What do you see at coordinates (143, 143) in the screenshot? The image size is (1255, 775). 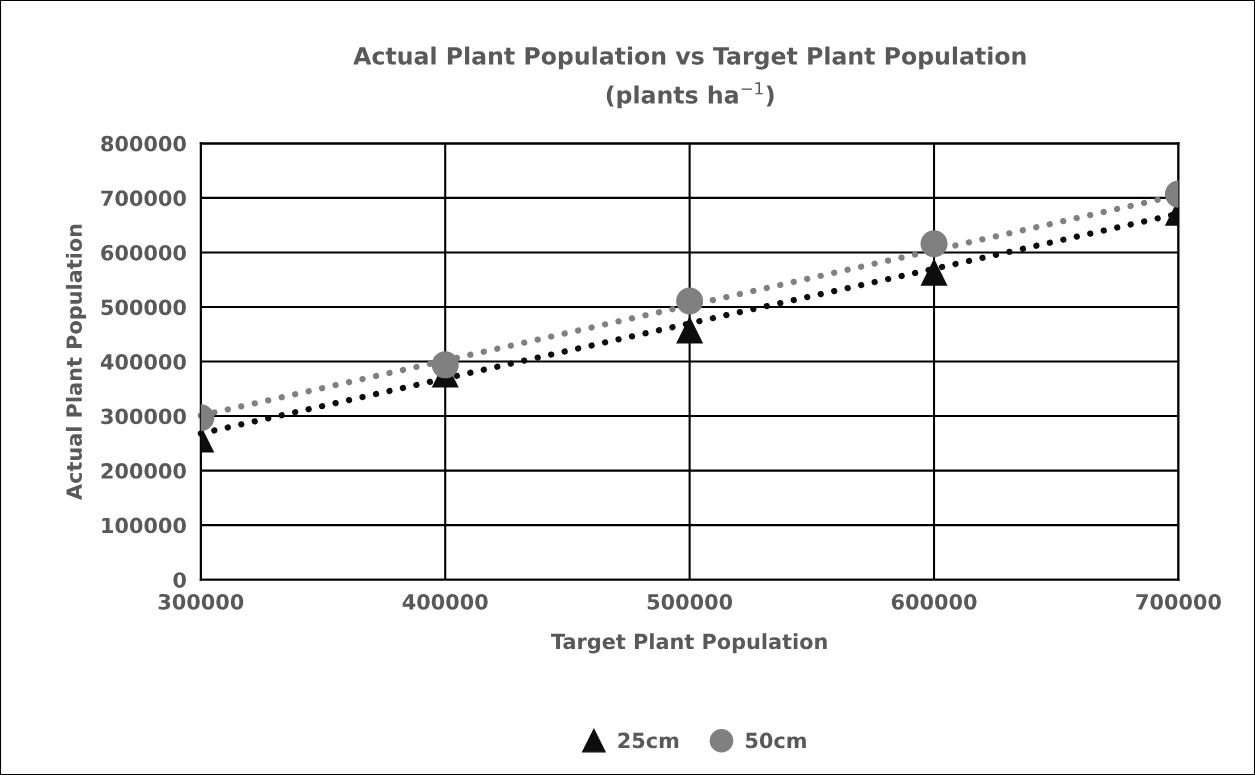 I see `y-tick-label: 800000` at bounding box center [143, 143].